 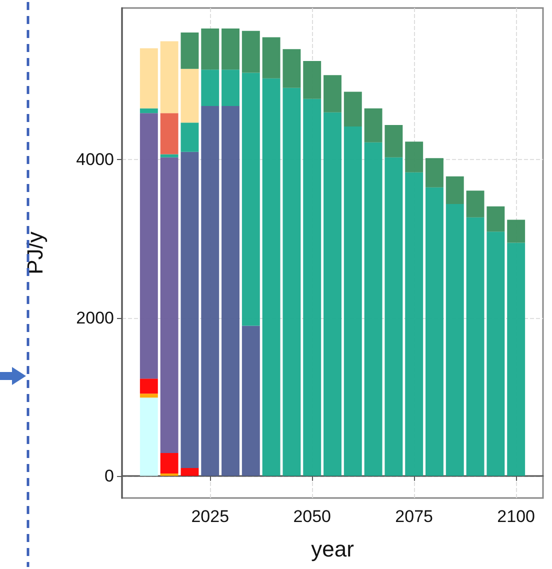 I want to click on x-tick-label: 2075, so click(x=414, y=516).